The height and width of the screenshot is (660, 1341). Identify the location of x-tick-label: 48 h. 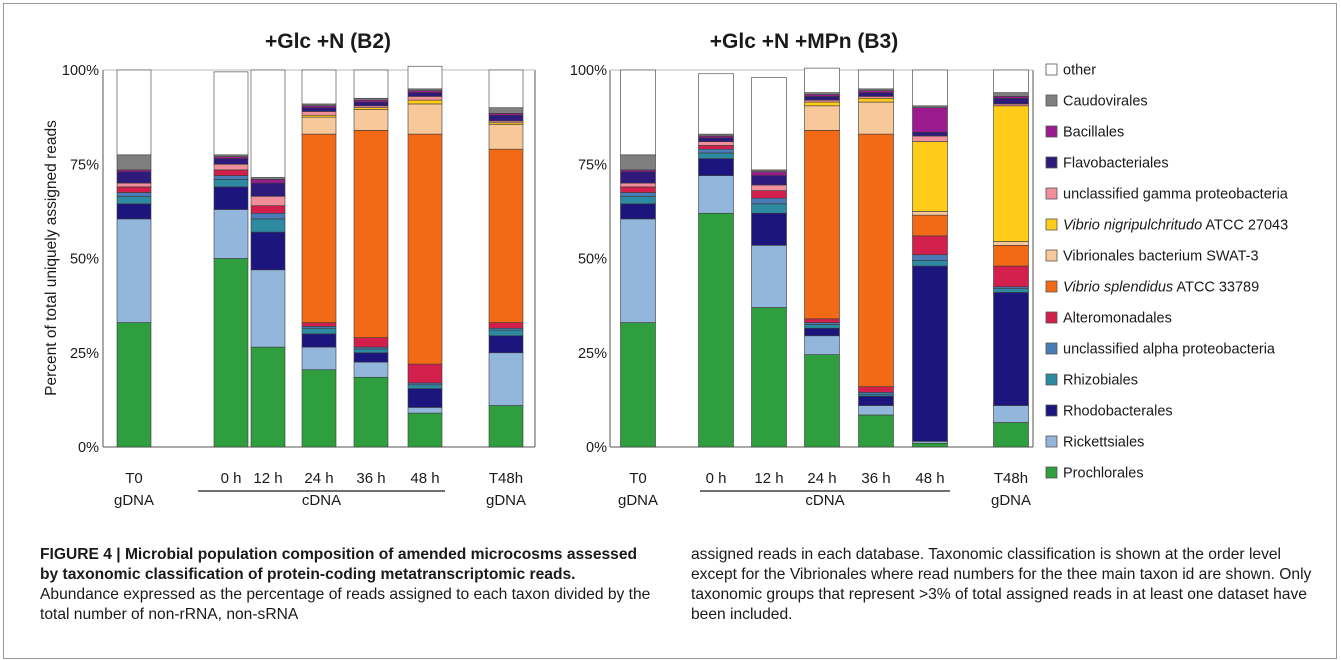
(424, 478).